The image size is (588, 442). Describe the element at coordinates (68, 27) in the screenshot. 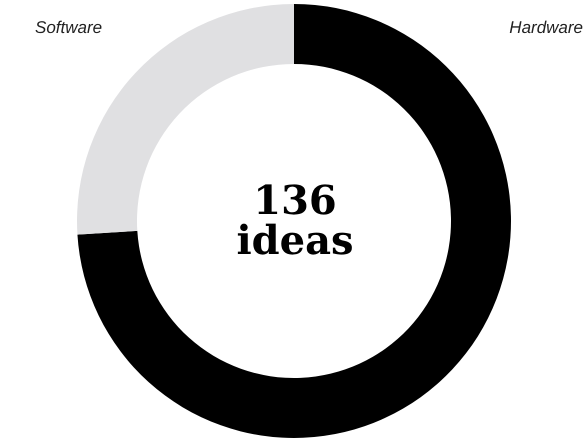

I see `slice-label: Software` at that location.